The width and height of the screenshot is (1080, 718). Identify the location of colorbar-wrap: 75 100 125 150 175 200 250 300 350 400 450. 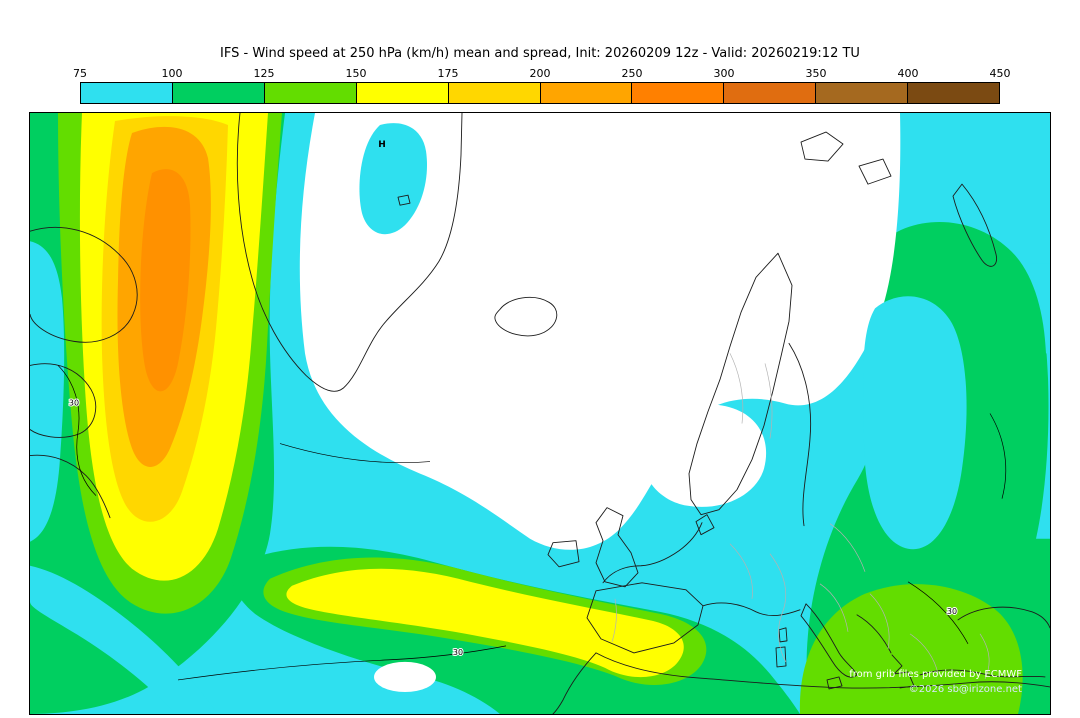
(542, 85).